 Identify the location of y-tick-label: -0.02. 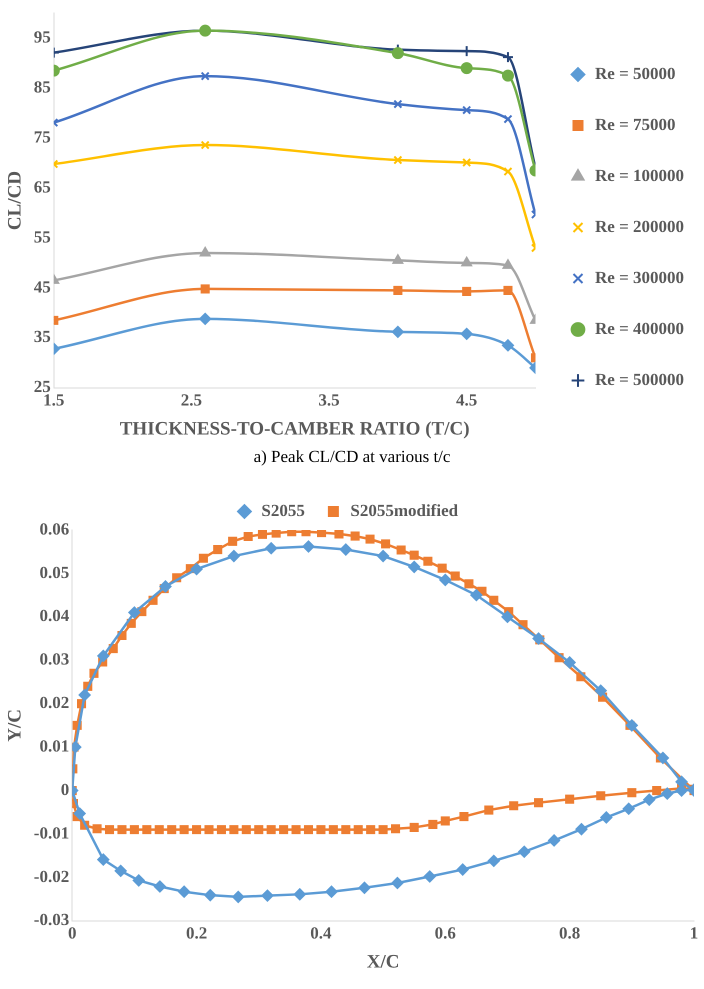
(52, 876).